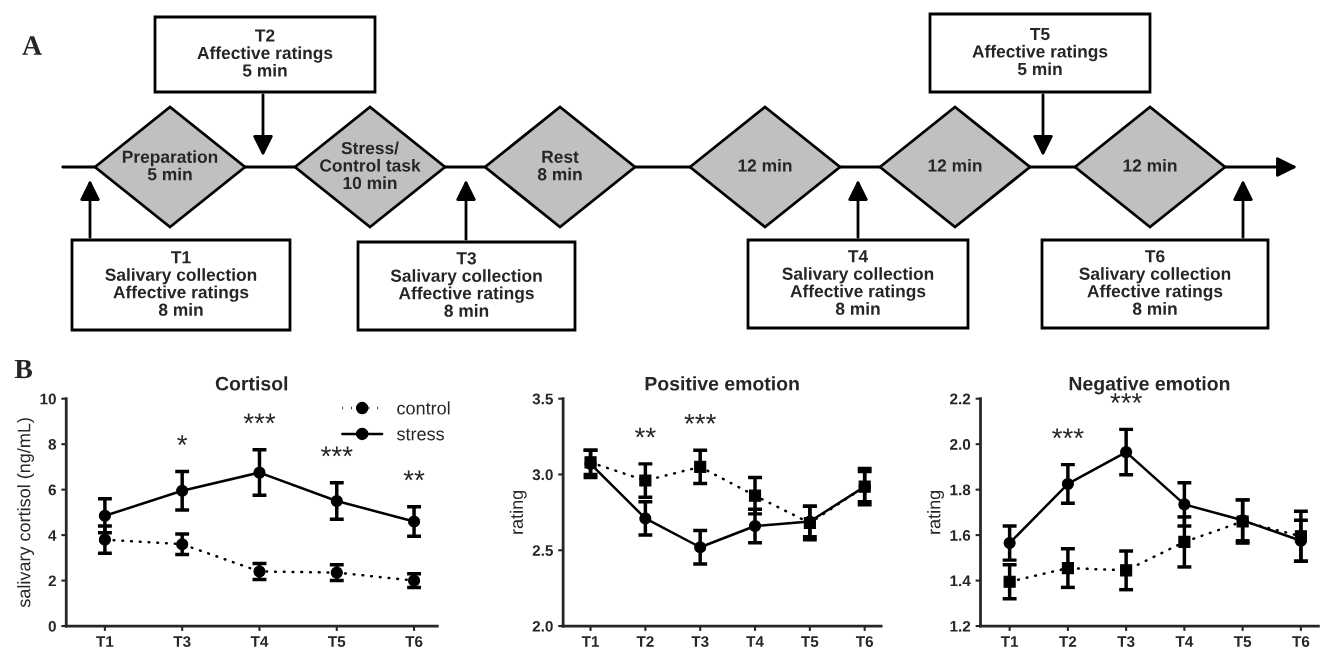 The width and height of the screenshot is (1325, 659). What do you see at coordinates (542, 475) in the screenshot?
I see `y-tick-label: 3.0` at bounding box center [542, 475].